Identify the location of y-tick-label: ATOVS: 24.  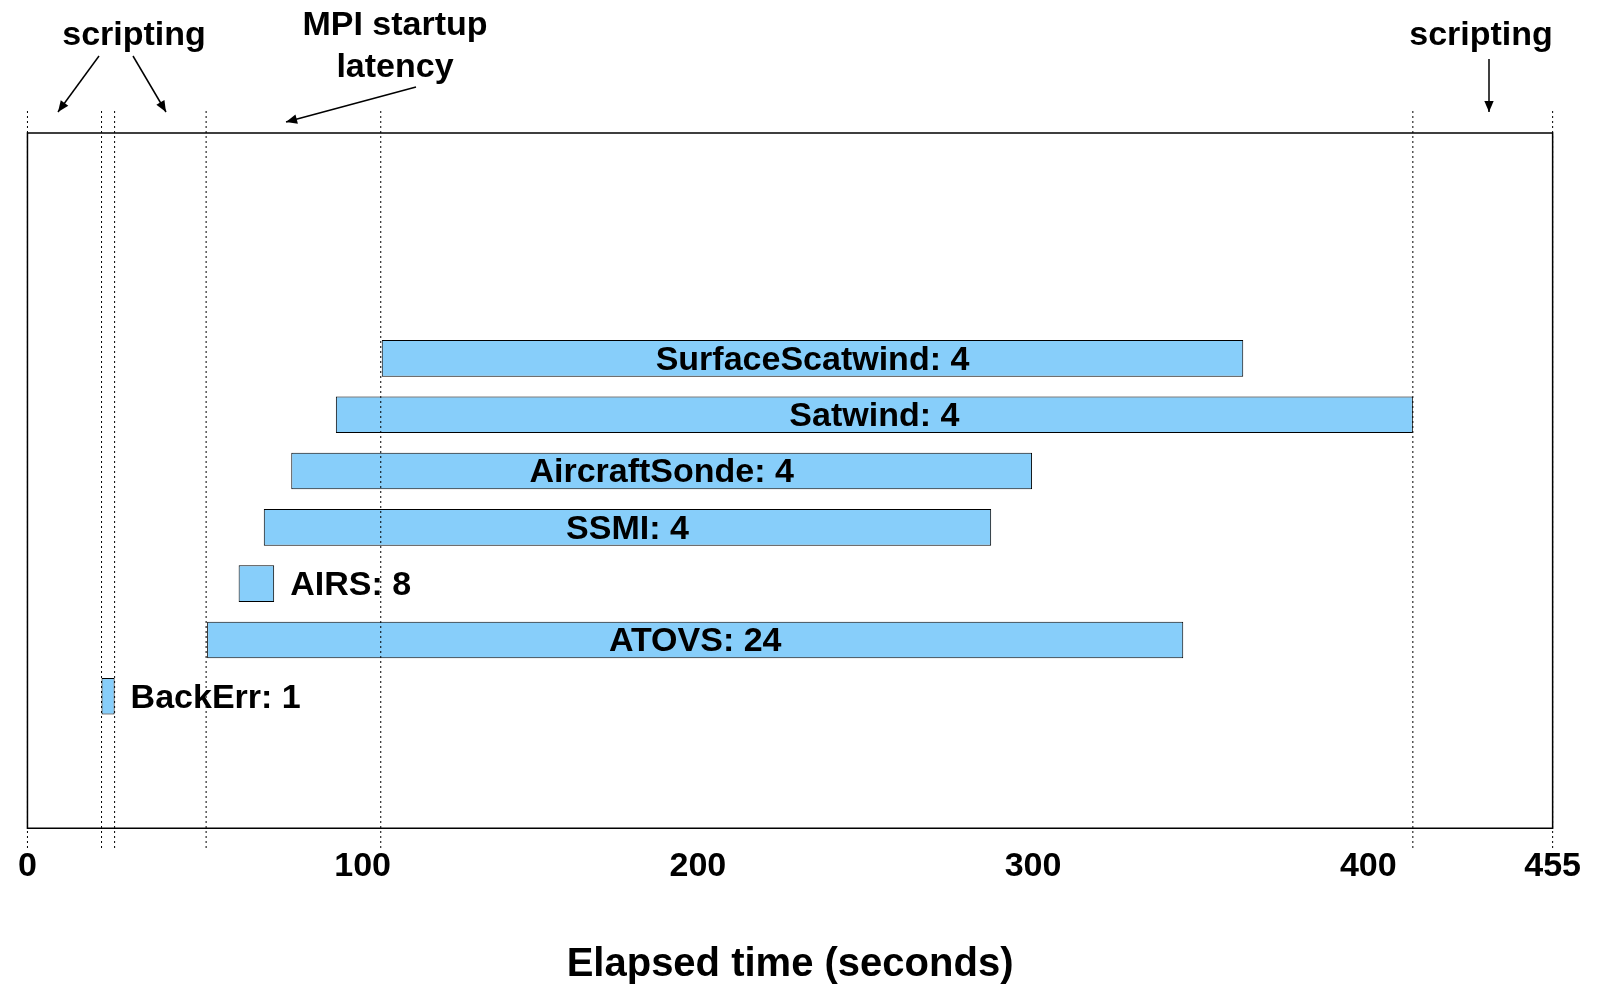
(695, 639).